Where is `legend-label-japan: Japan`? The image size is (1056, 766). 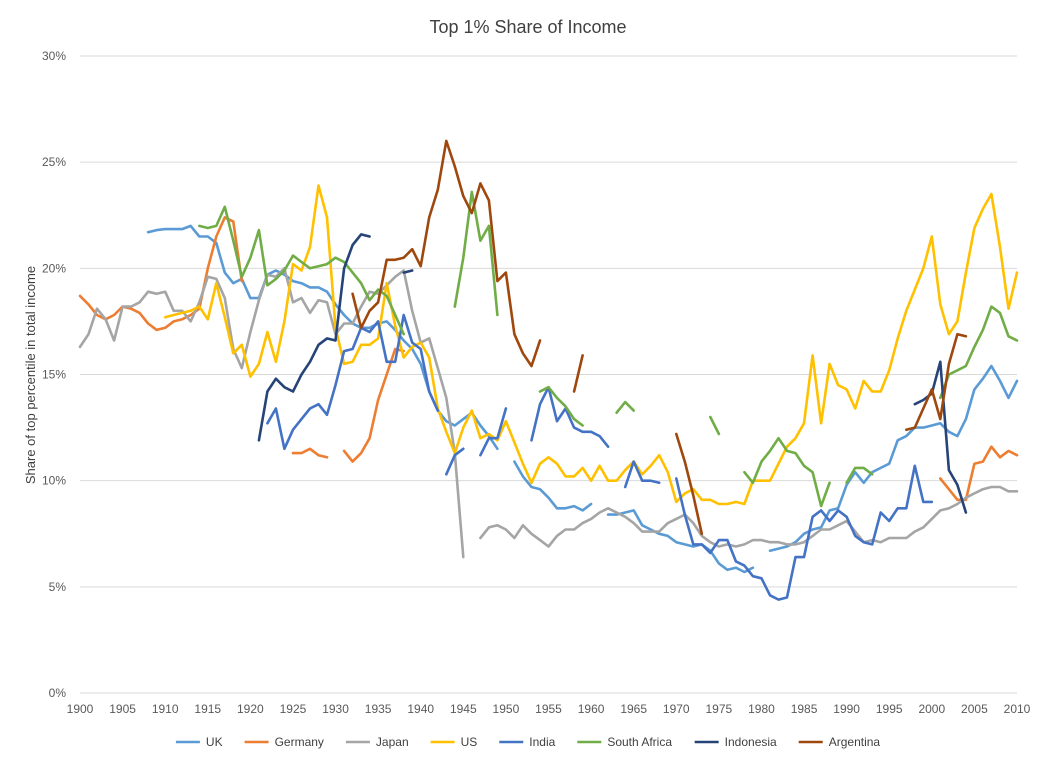
legend-label-japan: Japan is located at coordinates (392, 742).